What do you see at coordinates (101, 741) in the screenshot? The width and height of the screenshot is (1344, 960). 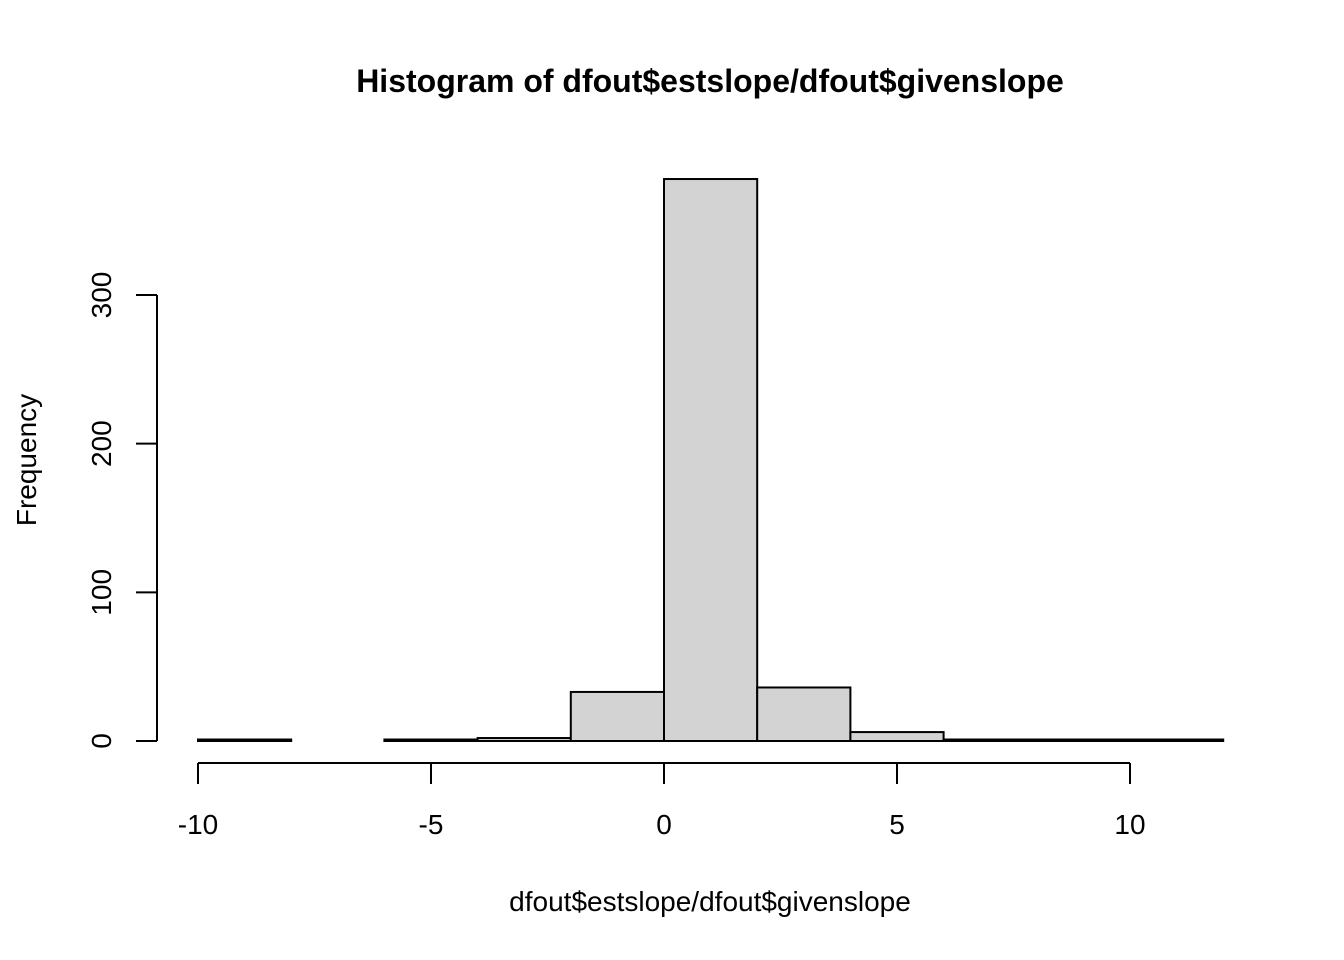 I see `y-tick-label: 0` at bounding box center [101, 741].